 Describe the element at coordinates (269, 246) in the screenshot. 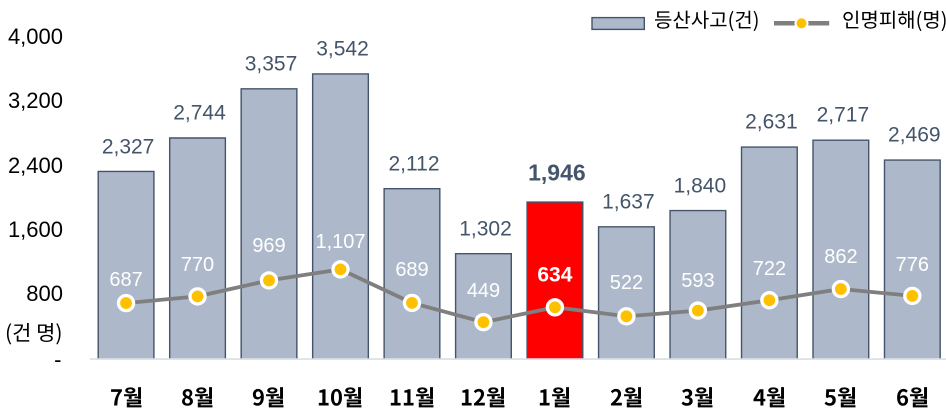

I see `line-value-label-9월: 969` at that location.